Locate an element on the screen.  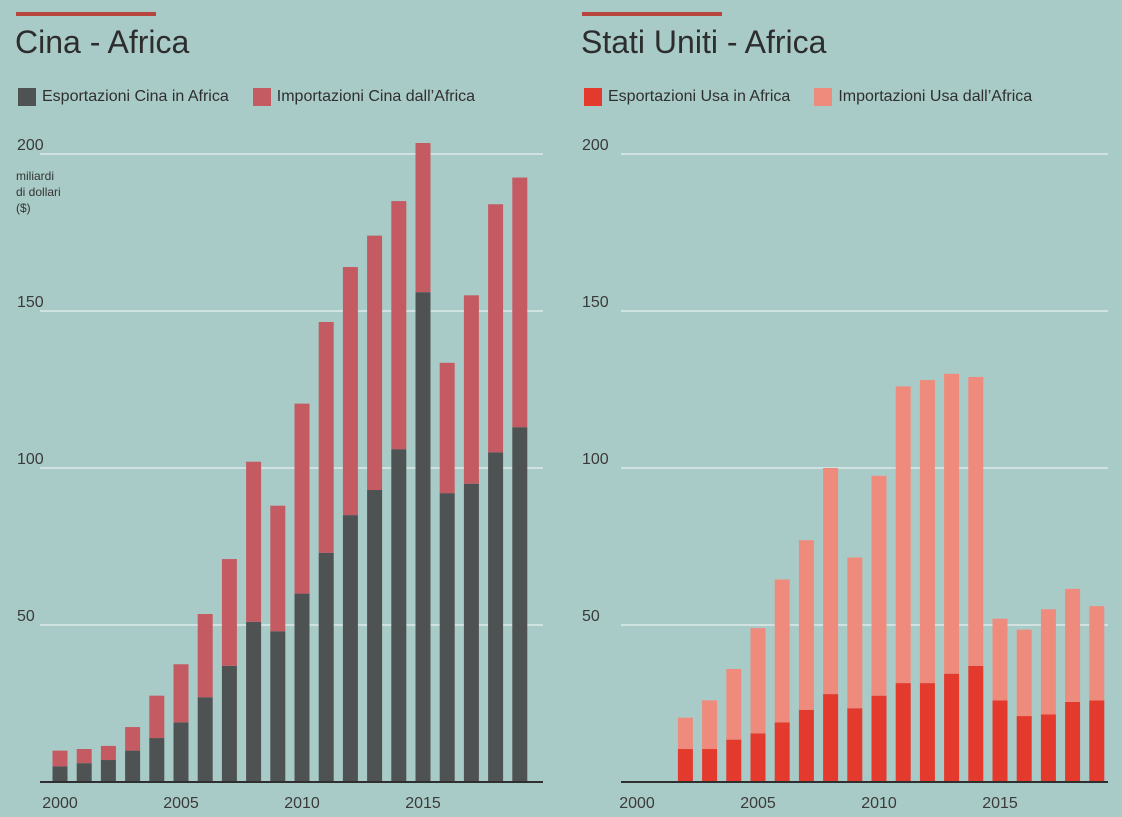
bar-exports-2000 is located at coordinates (60, 774).